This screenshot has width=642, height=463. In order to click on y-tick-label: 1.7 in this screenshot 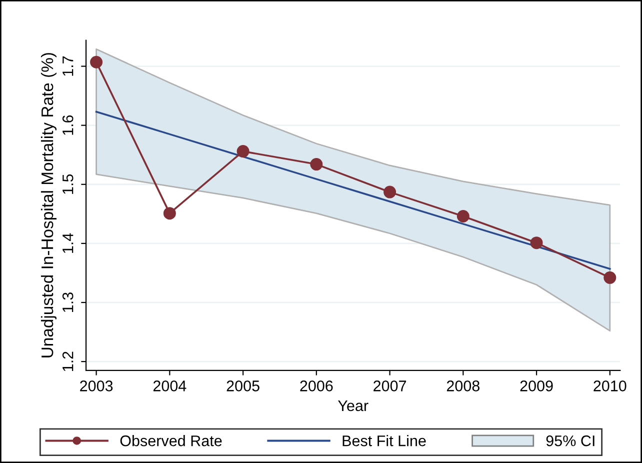, I will do `click(68, 66)`.